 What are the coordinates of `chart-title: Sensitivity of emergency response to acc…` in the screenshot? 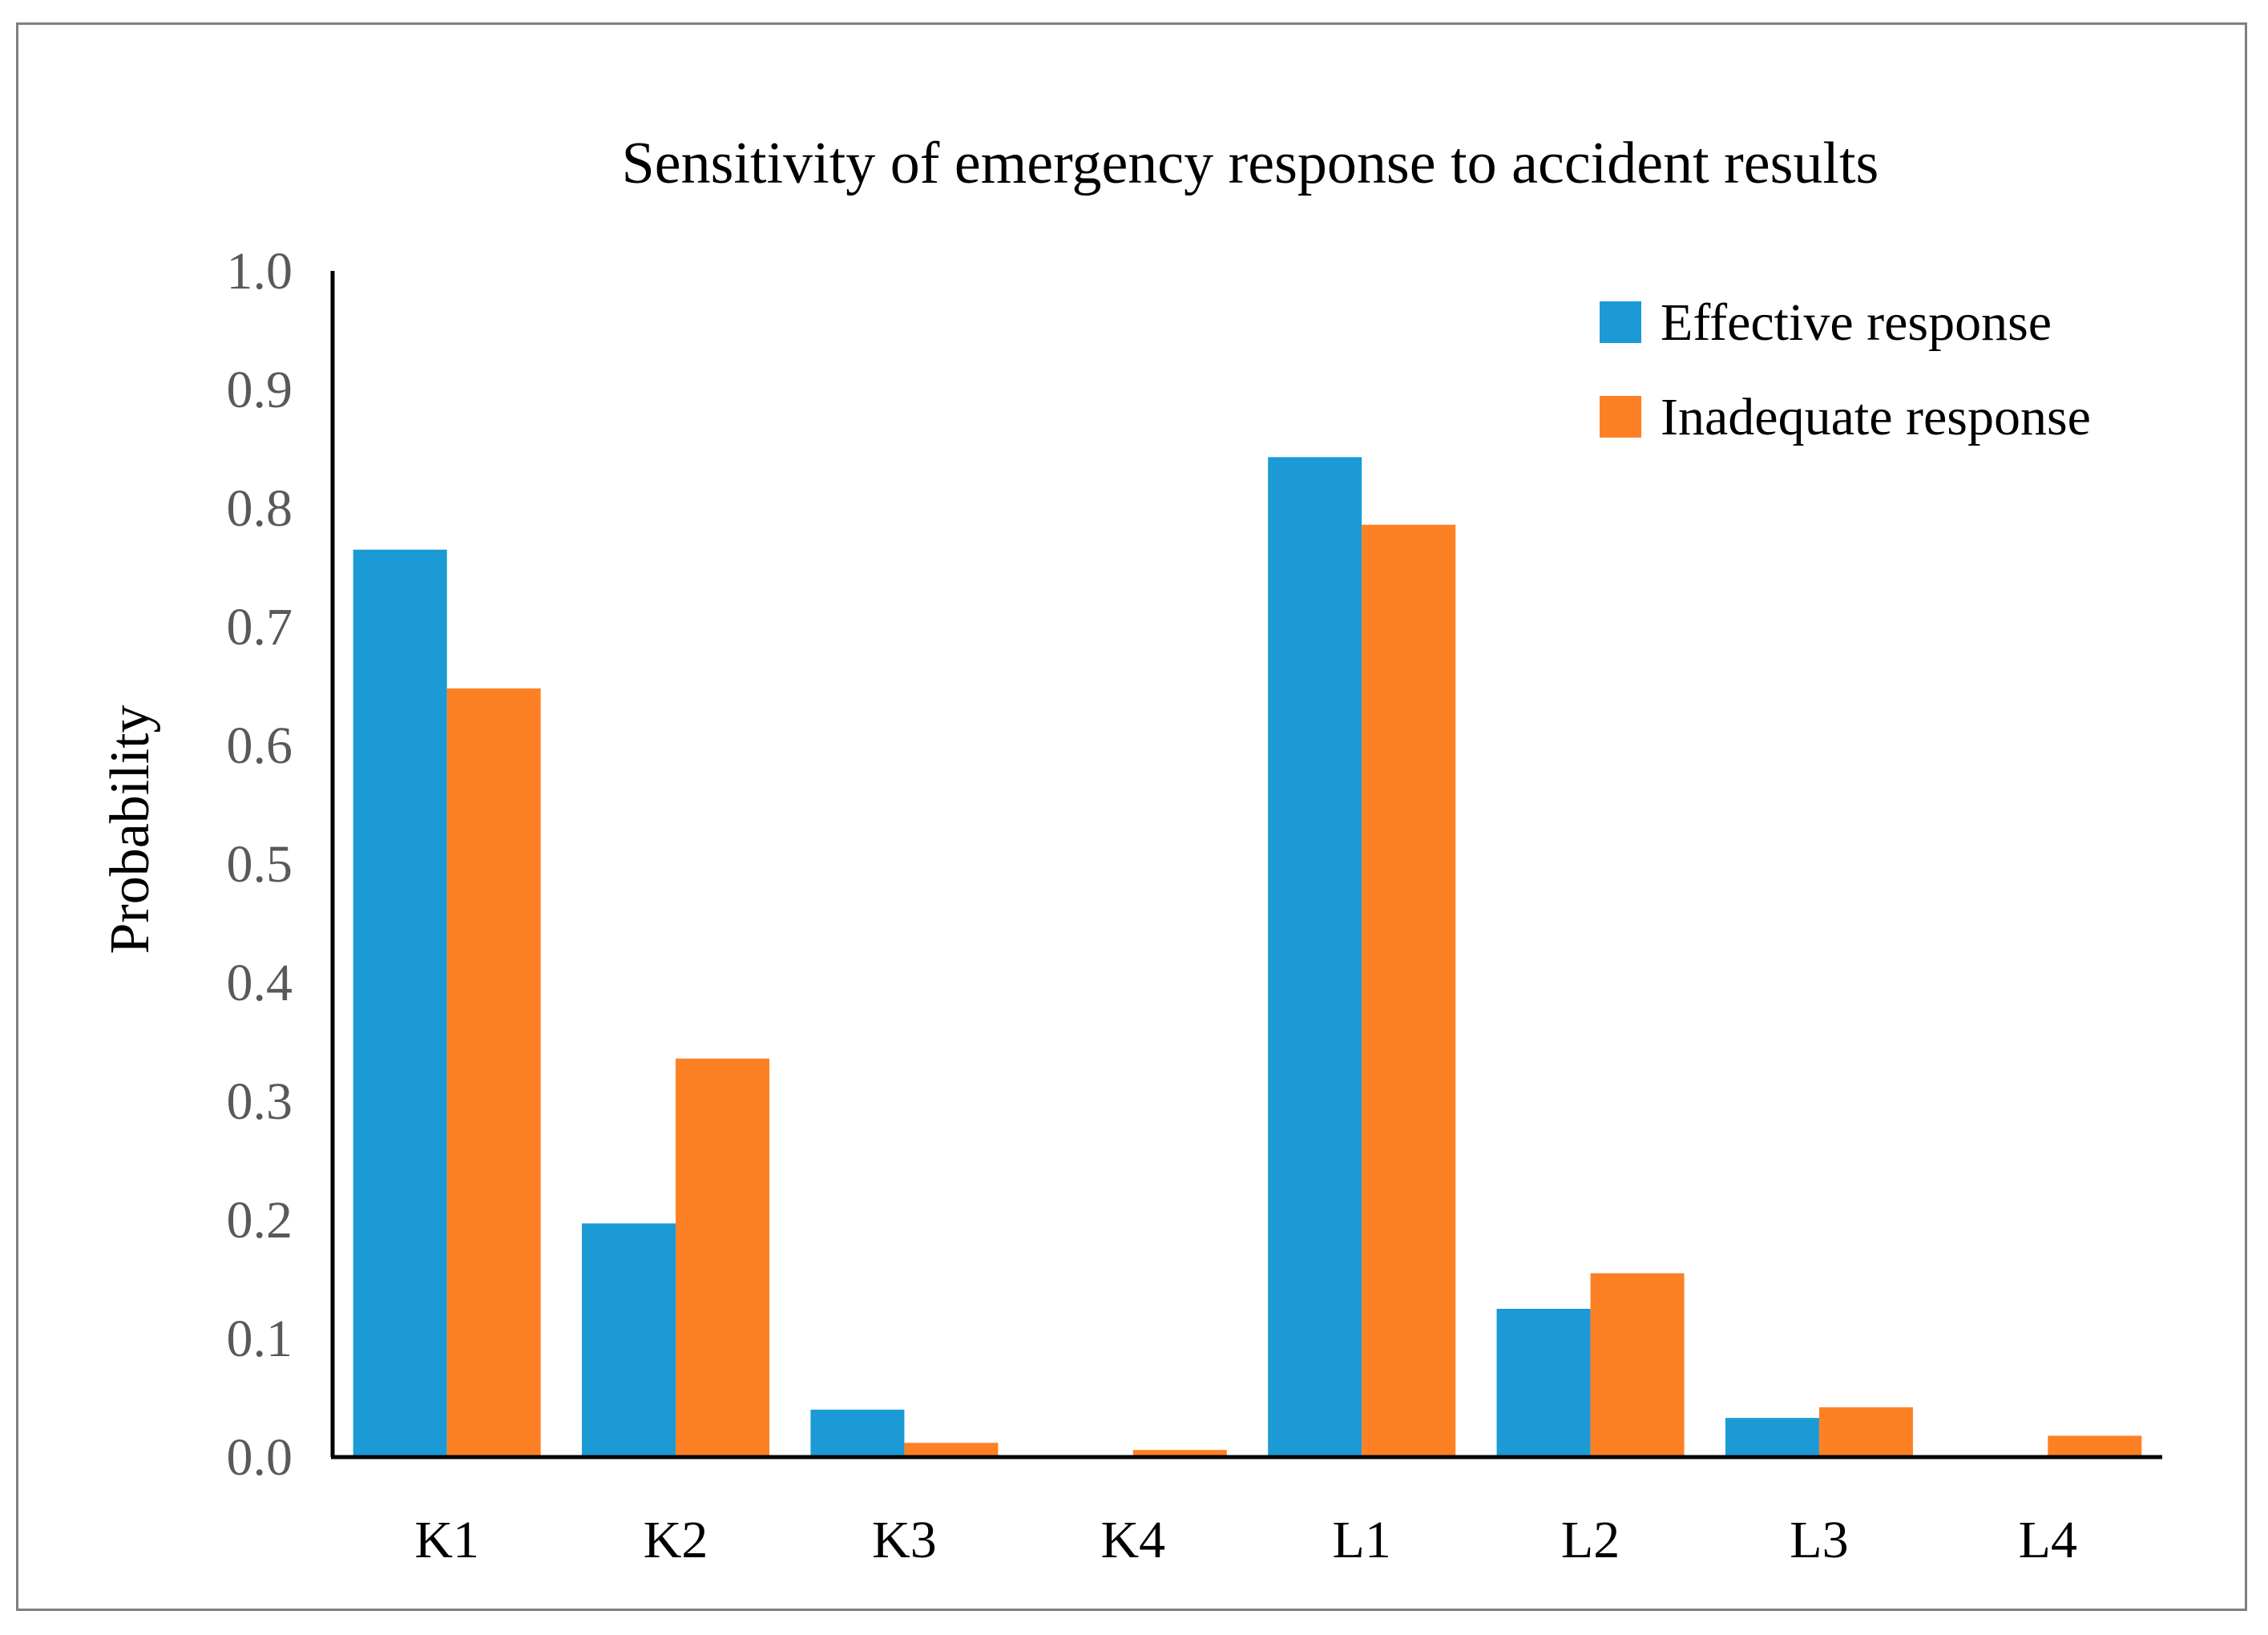 It's located at (1250, 163).